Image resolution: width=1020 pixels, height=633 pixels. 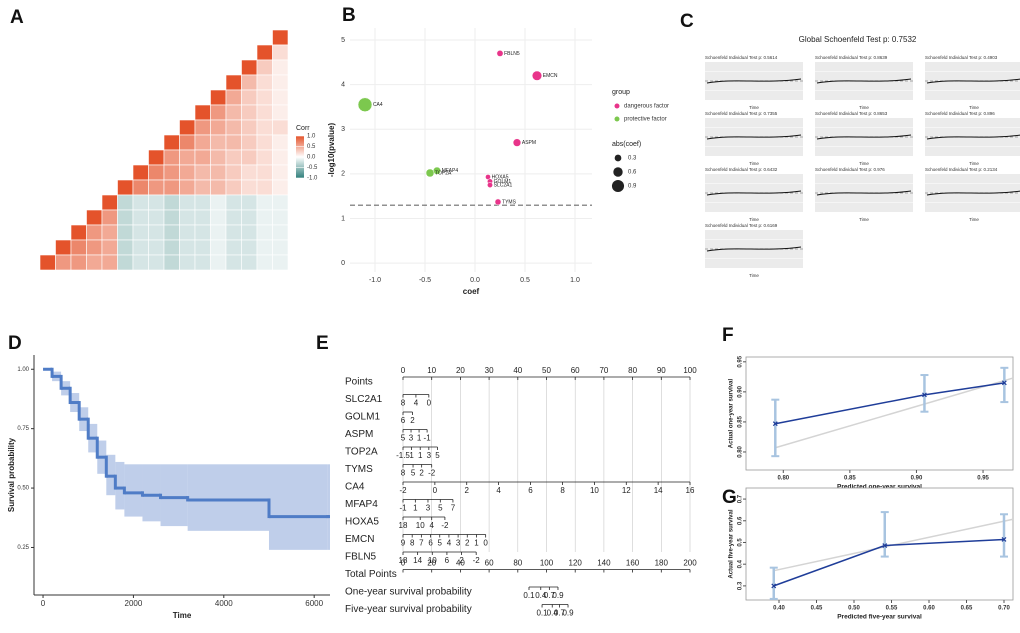 I want to click on x-tick-label: 6000, so click(x=314, y=603).